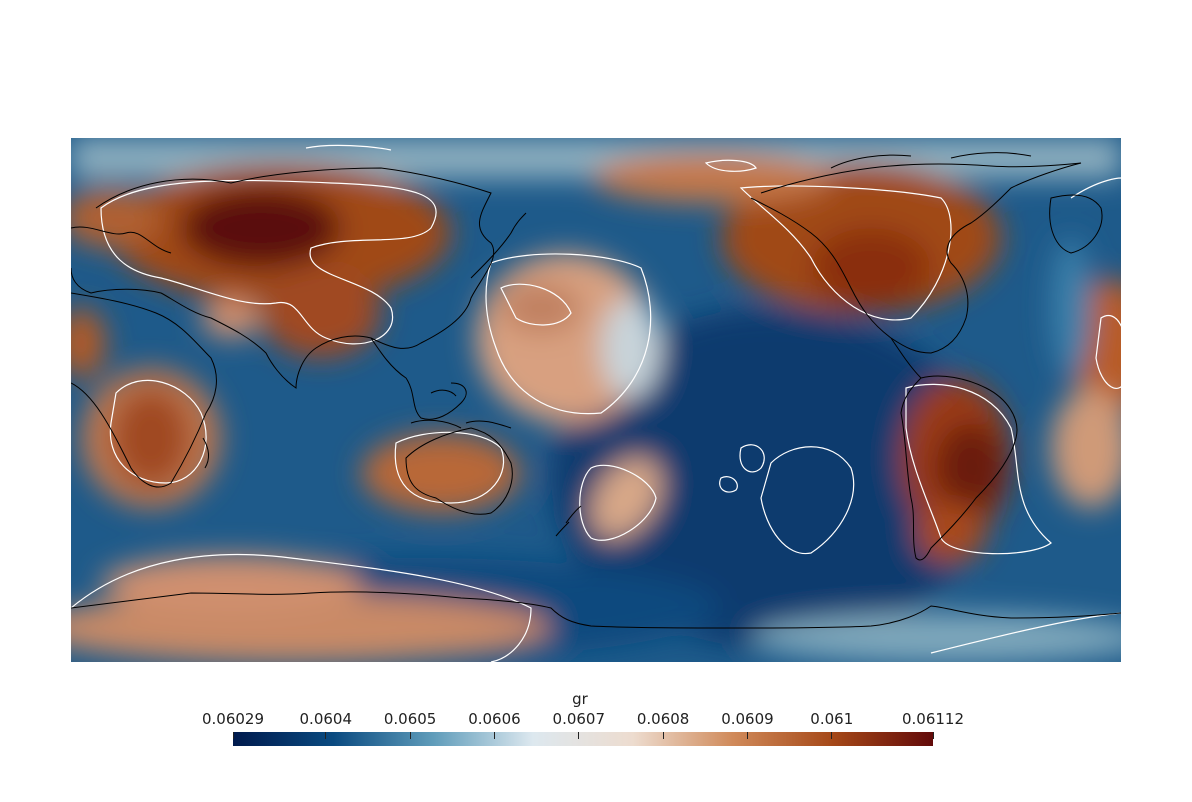 The height and width of the screenshot is (802, 1192). Describe the element at coordinates (233, 719) in the screenshot. I see `colorbar-tick-label: 0.06029` at that location.